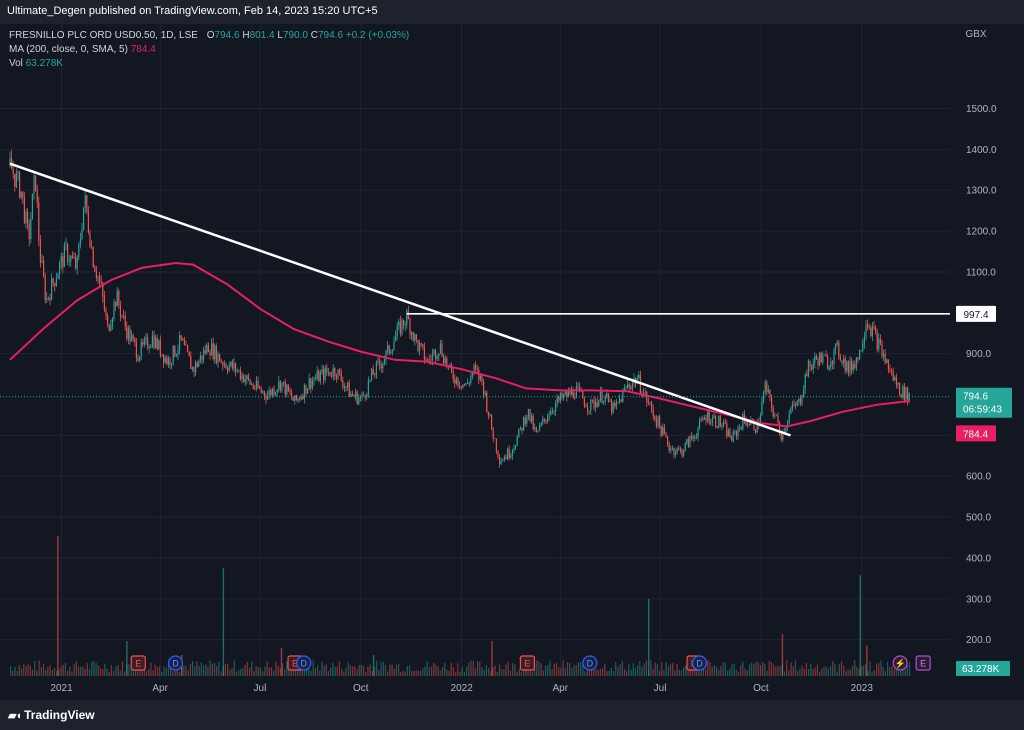 This screenshot has height=730, width=1024. I want to click on vol-label: Vol, so click(16, 63).